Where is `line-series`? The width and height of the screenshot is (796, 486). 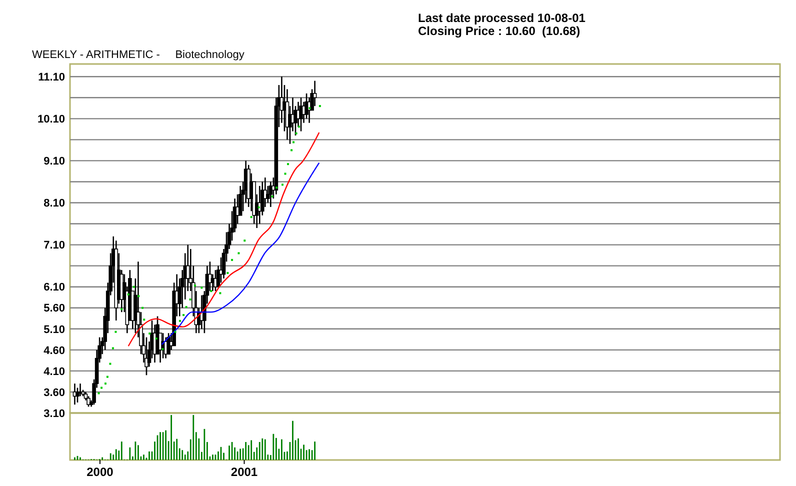 line-series is located at coordinates (224, 239).